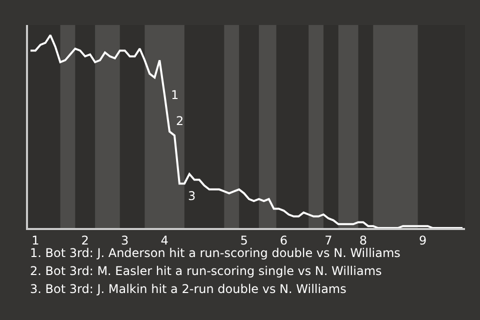 The image size is (480, 320). What do you see at coordinates (215, 253) in the screenshot?
I see `text: 1. Bot 3rd: J. Anderson hit a run-scoring double vs N. Williams` at bounding box center [215, 253].